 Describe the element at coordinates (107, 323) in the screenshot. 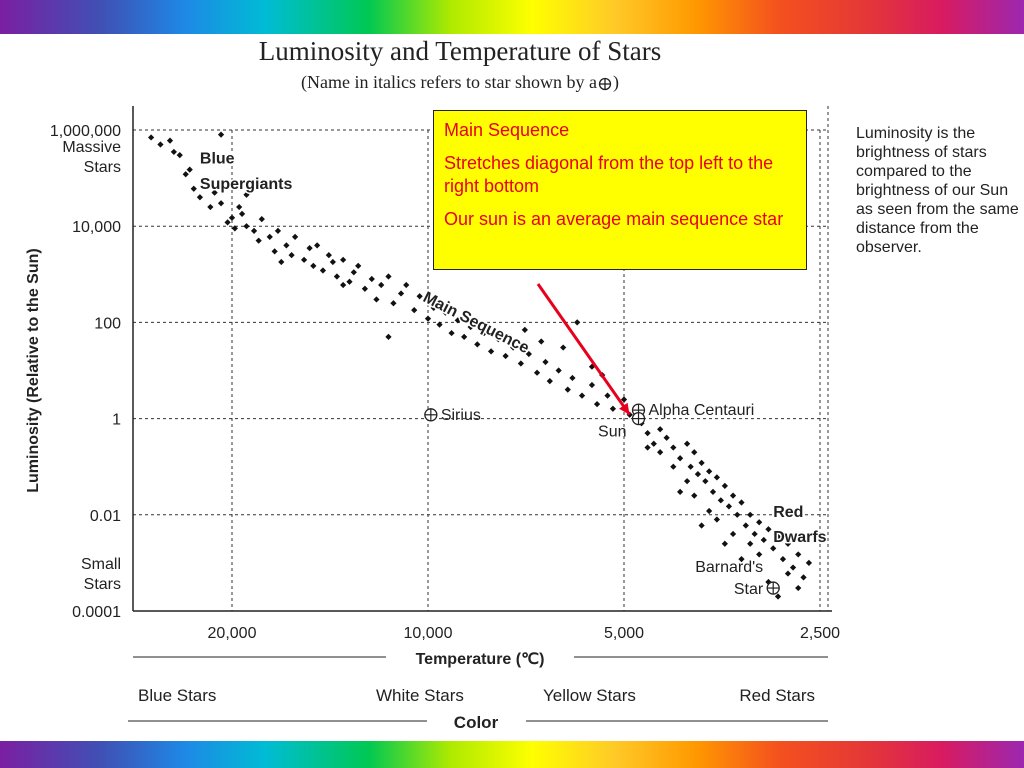

I see `y-tick-label: 100` at that location.